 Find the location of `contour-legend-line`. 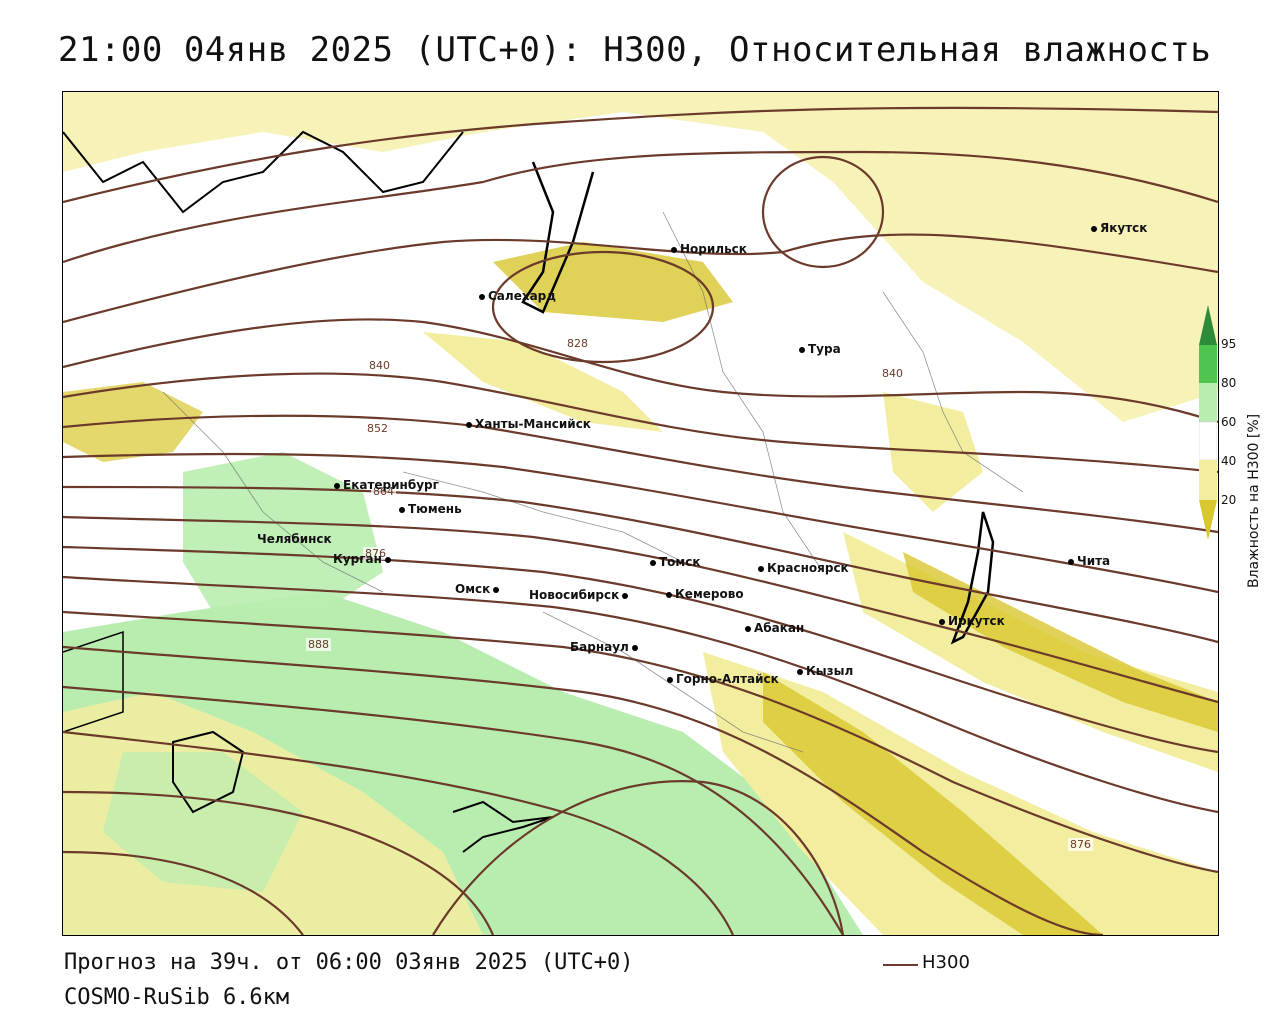

contour-legend-line is located at coordinates (900, 965).